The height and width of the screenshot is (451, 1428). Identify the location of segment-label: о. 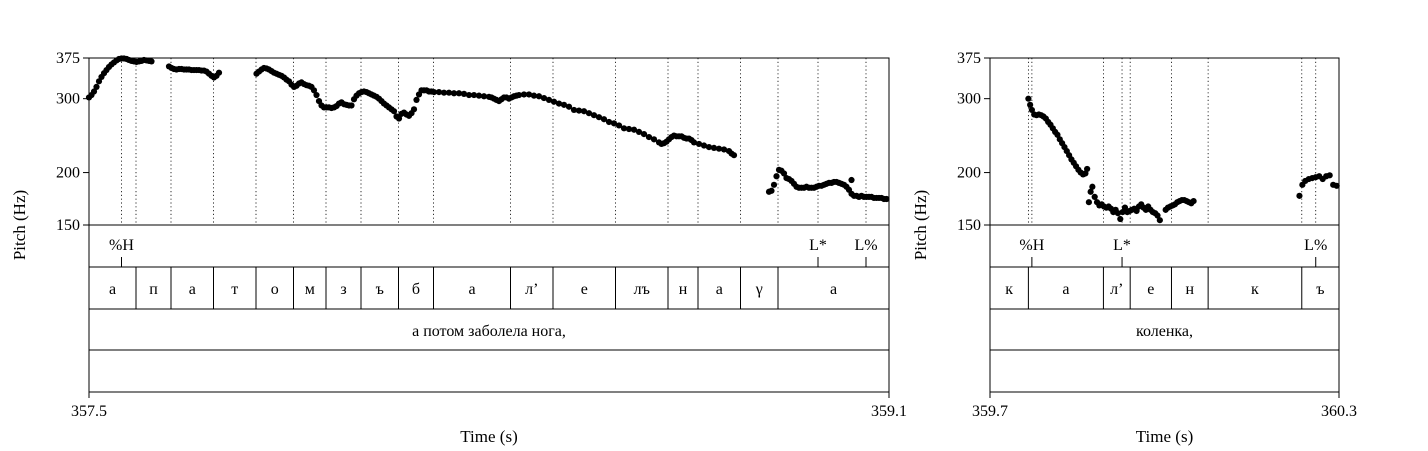
(275, 289).